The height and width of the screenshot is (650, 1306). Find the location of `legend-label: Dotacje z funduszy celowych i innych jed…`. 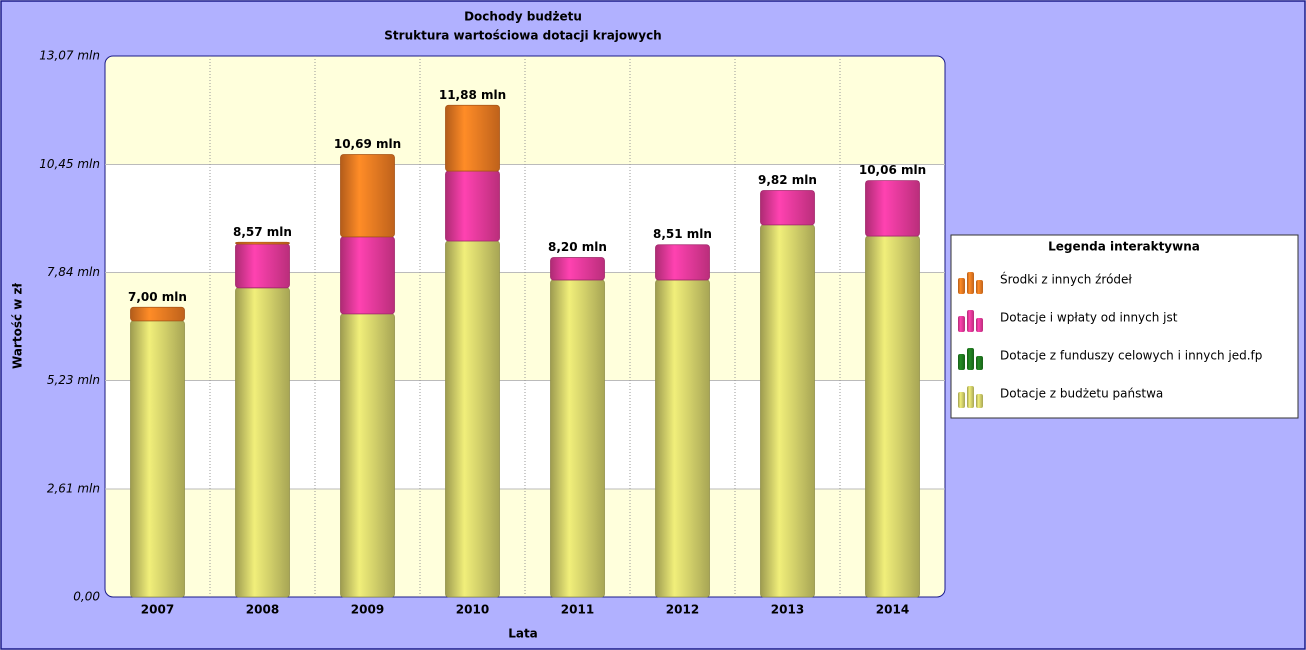

legend-label: Dotacje z funduszy celowych i innych jed… is located at coordinates (1131, 356).